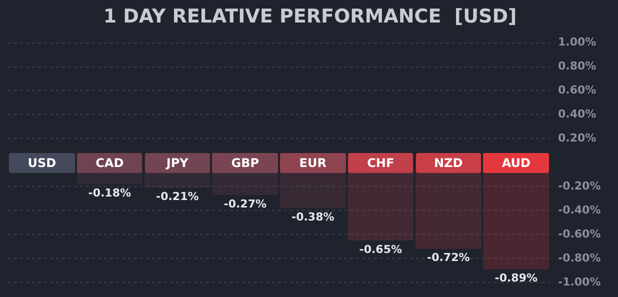 The width and height of the screenshot is (618, 297). I want to click on x-tick-label: NZD, so click(448, 163).